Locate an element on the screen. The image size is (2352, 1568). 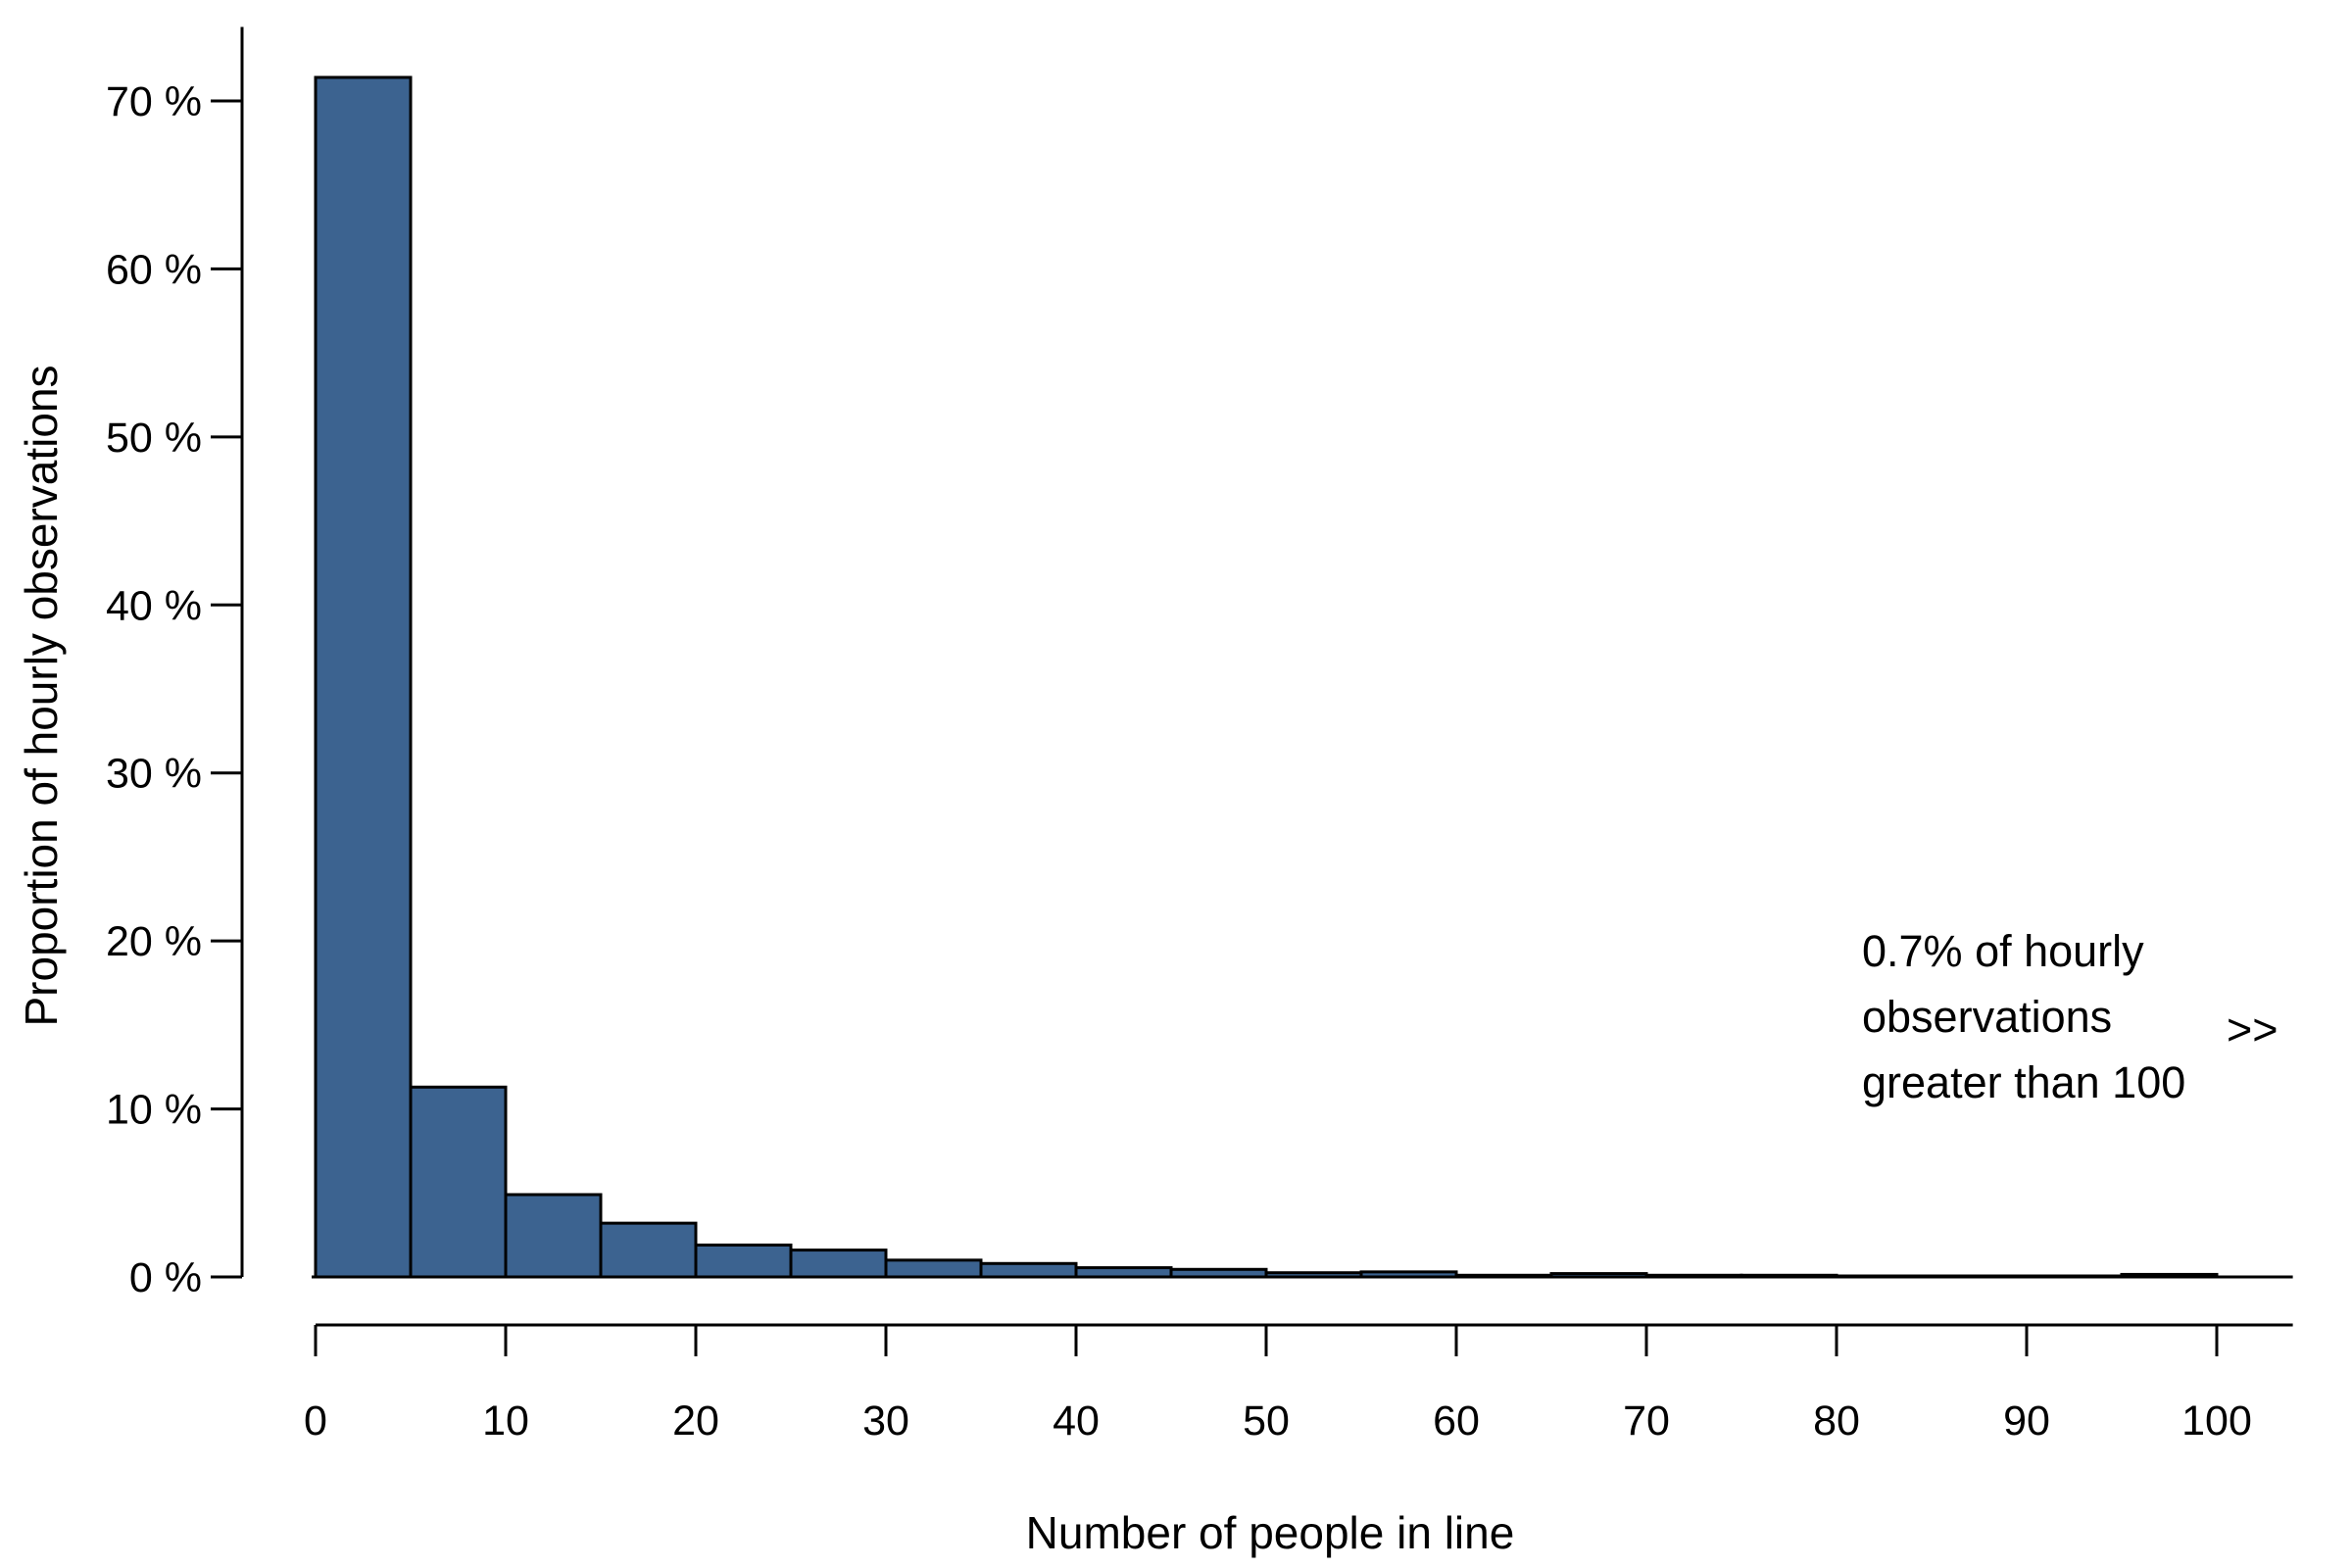
annotation-line: observations is located at coordinates (1987, 1017).